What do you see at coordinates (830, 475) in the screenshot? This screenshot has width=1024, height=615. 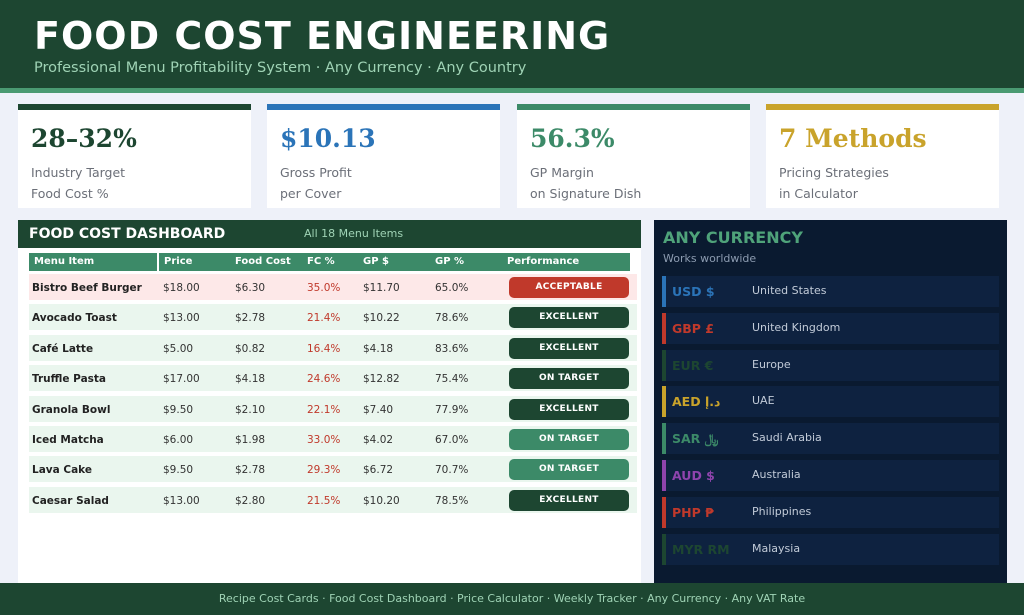 I see `currency-row: AUD $ Australia` at bounding box center [830, 475].